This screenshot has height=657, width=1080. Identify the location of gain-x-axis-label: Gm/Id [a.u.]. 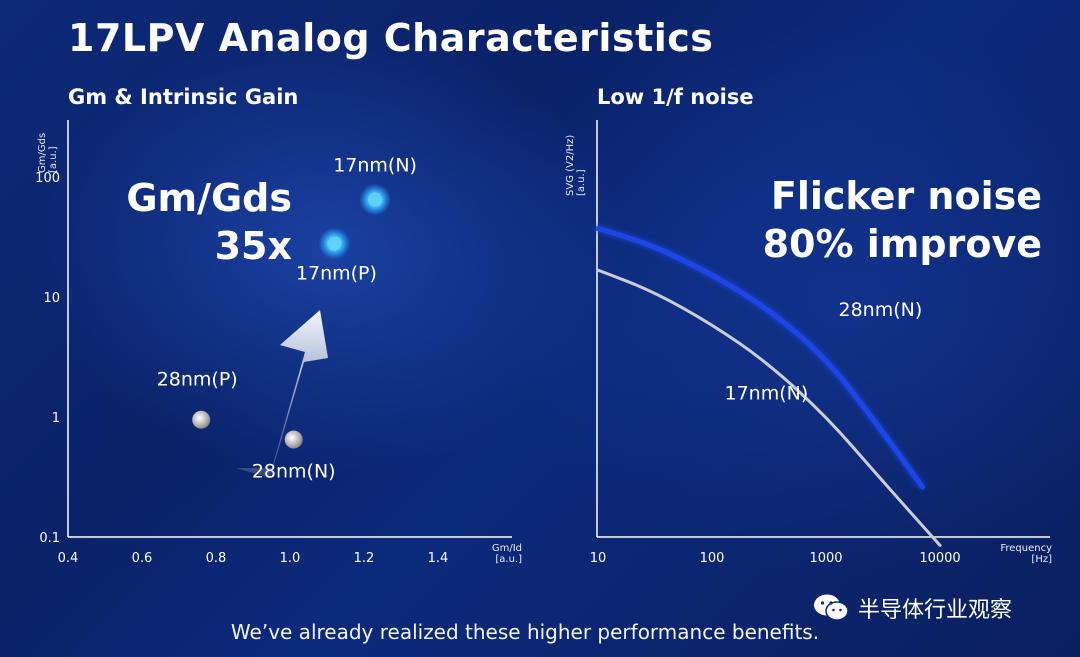
(506, 554).